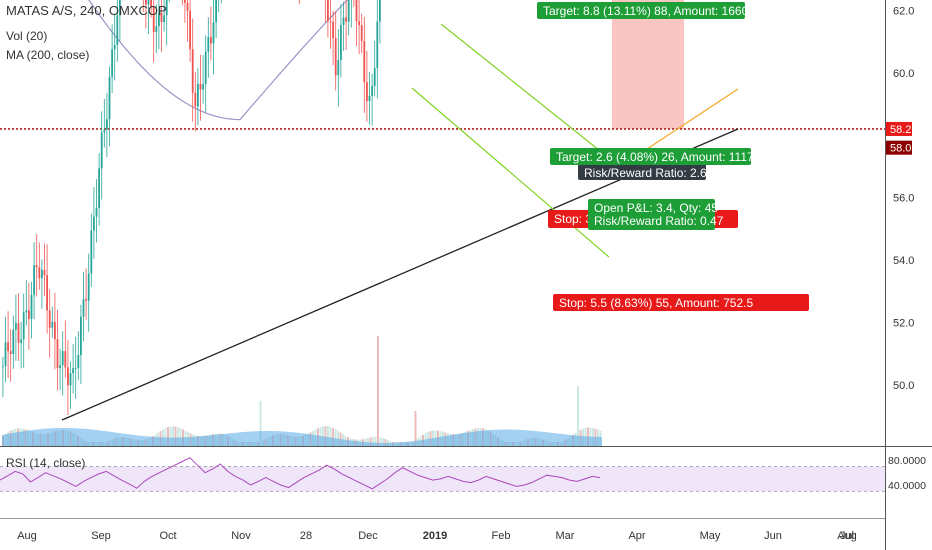  What do you see at coordinates (218, 60) in the screenshot?
I see `ma-200-line` at bounding box center [218, 60].